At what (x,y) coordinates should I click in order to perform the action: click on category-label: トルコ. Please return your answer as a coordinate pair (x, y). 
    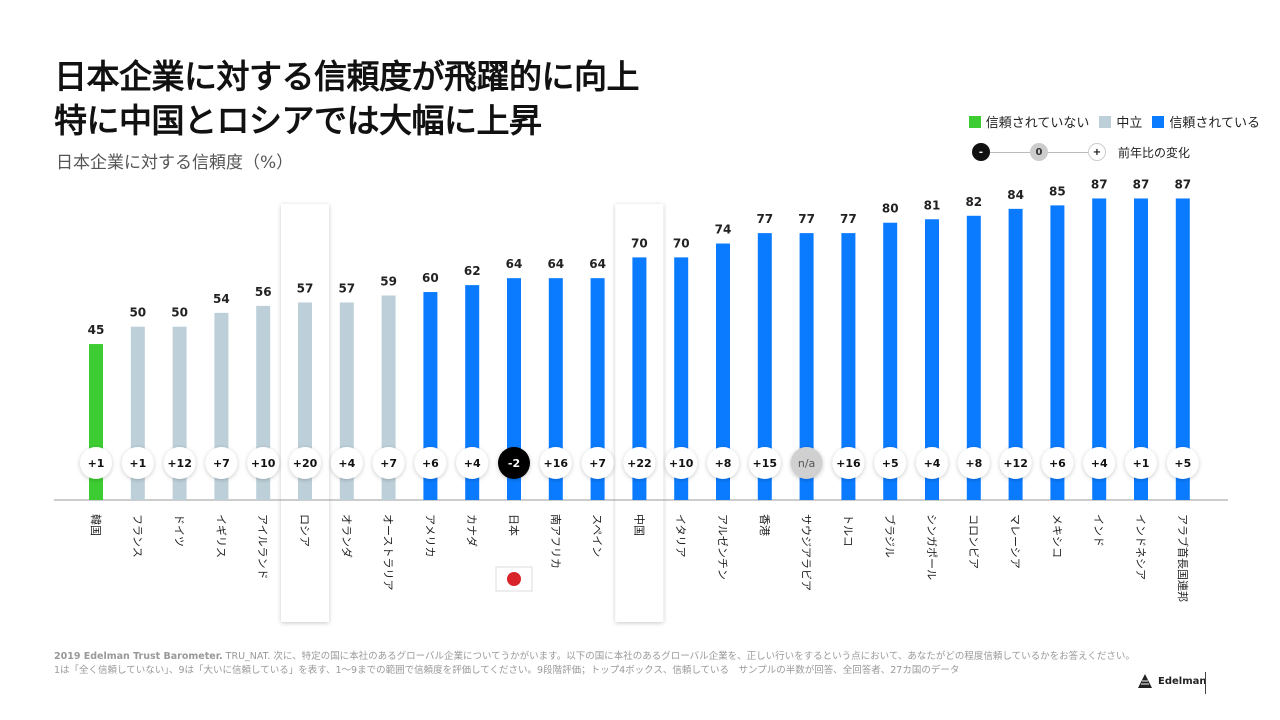
    Looking at the image, I should click on (847, 530).